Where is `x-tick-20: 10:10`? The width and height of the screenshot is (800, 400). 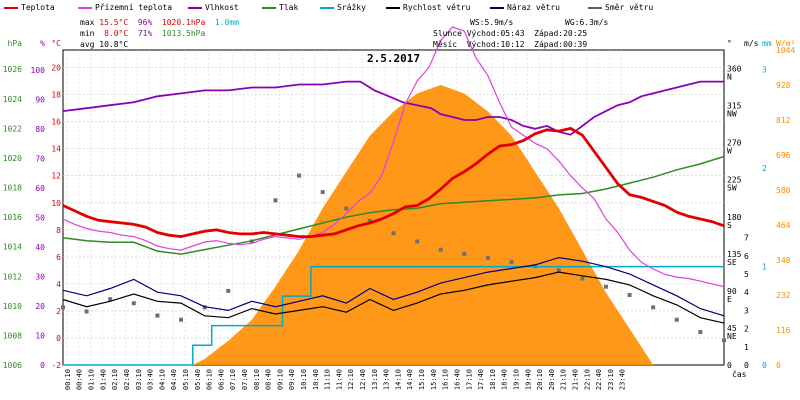 x-tick-20: 10:10 is located at coordinates (304, 379).